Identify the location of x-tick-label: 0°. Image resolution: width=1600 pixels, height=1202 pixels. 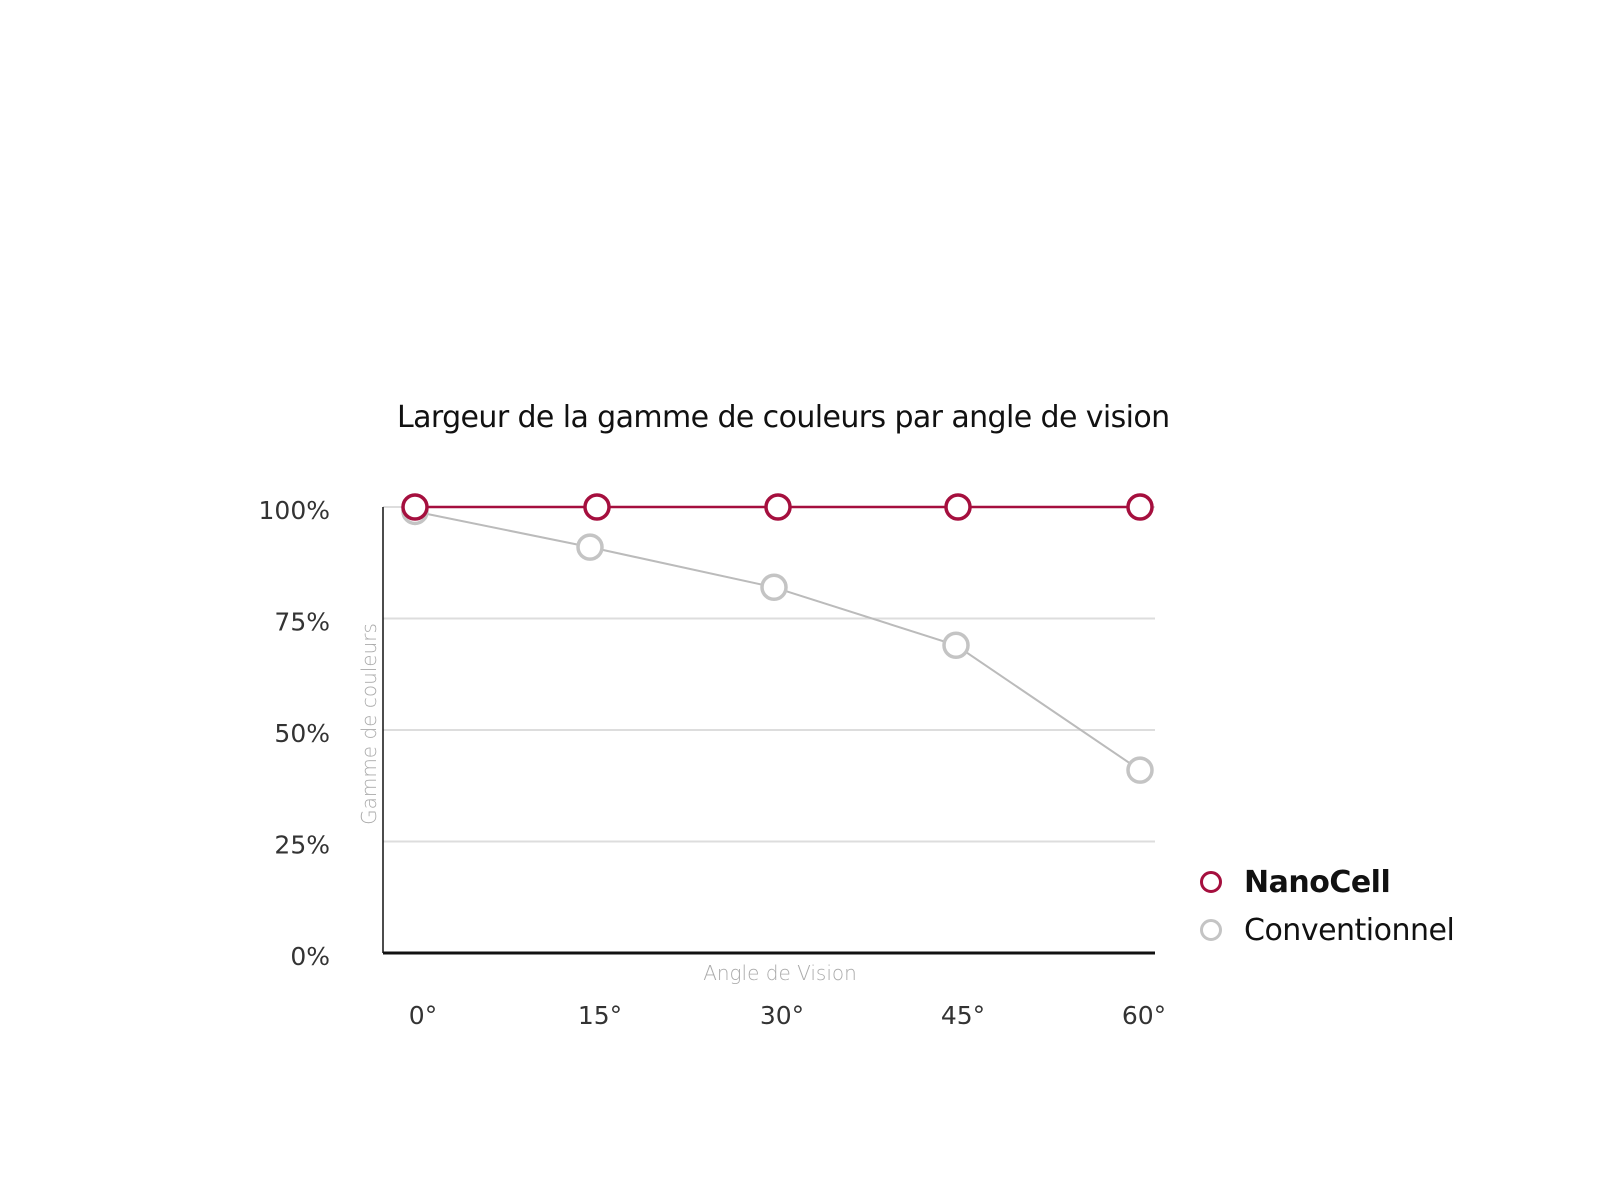
(423, 1015).